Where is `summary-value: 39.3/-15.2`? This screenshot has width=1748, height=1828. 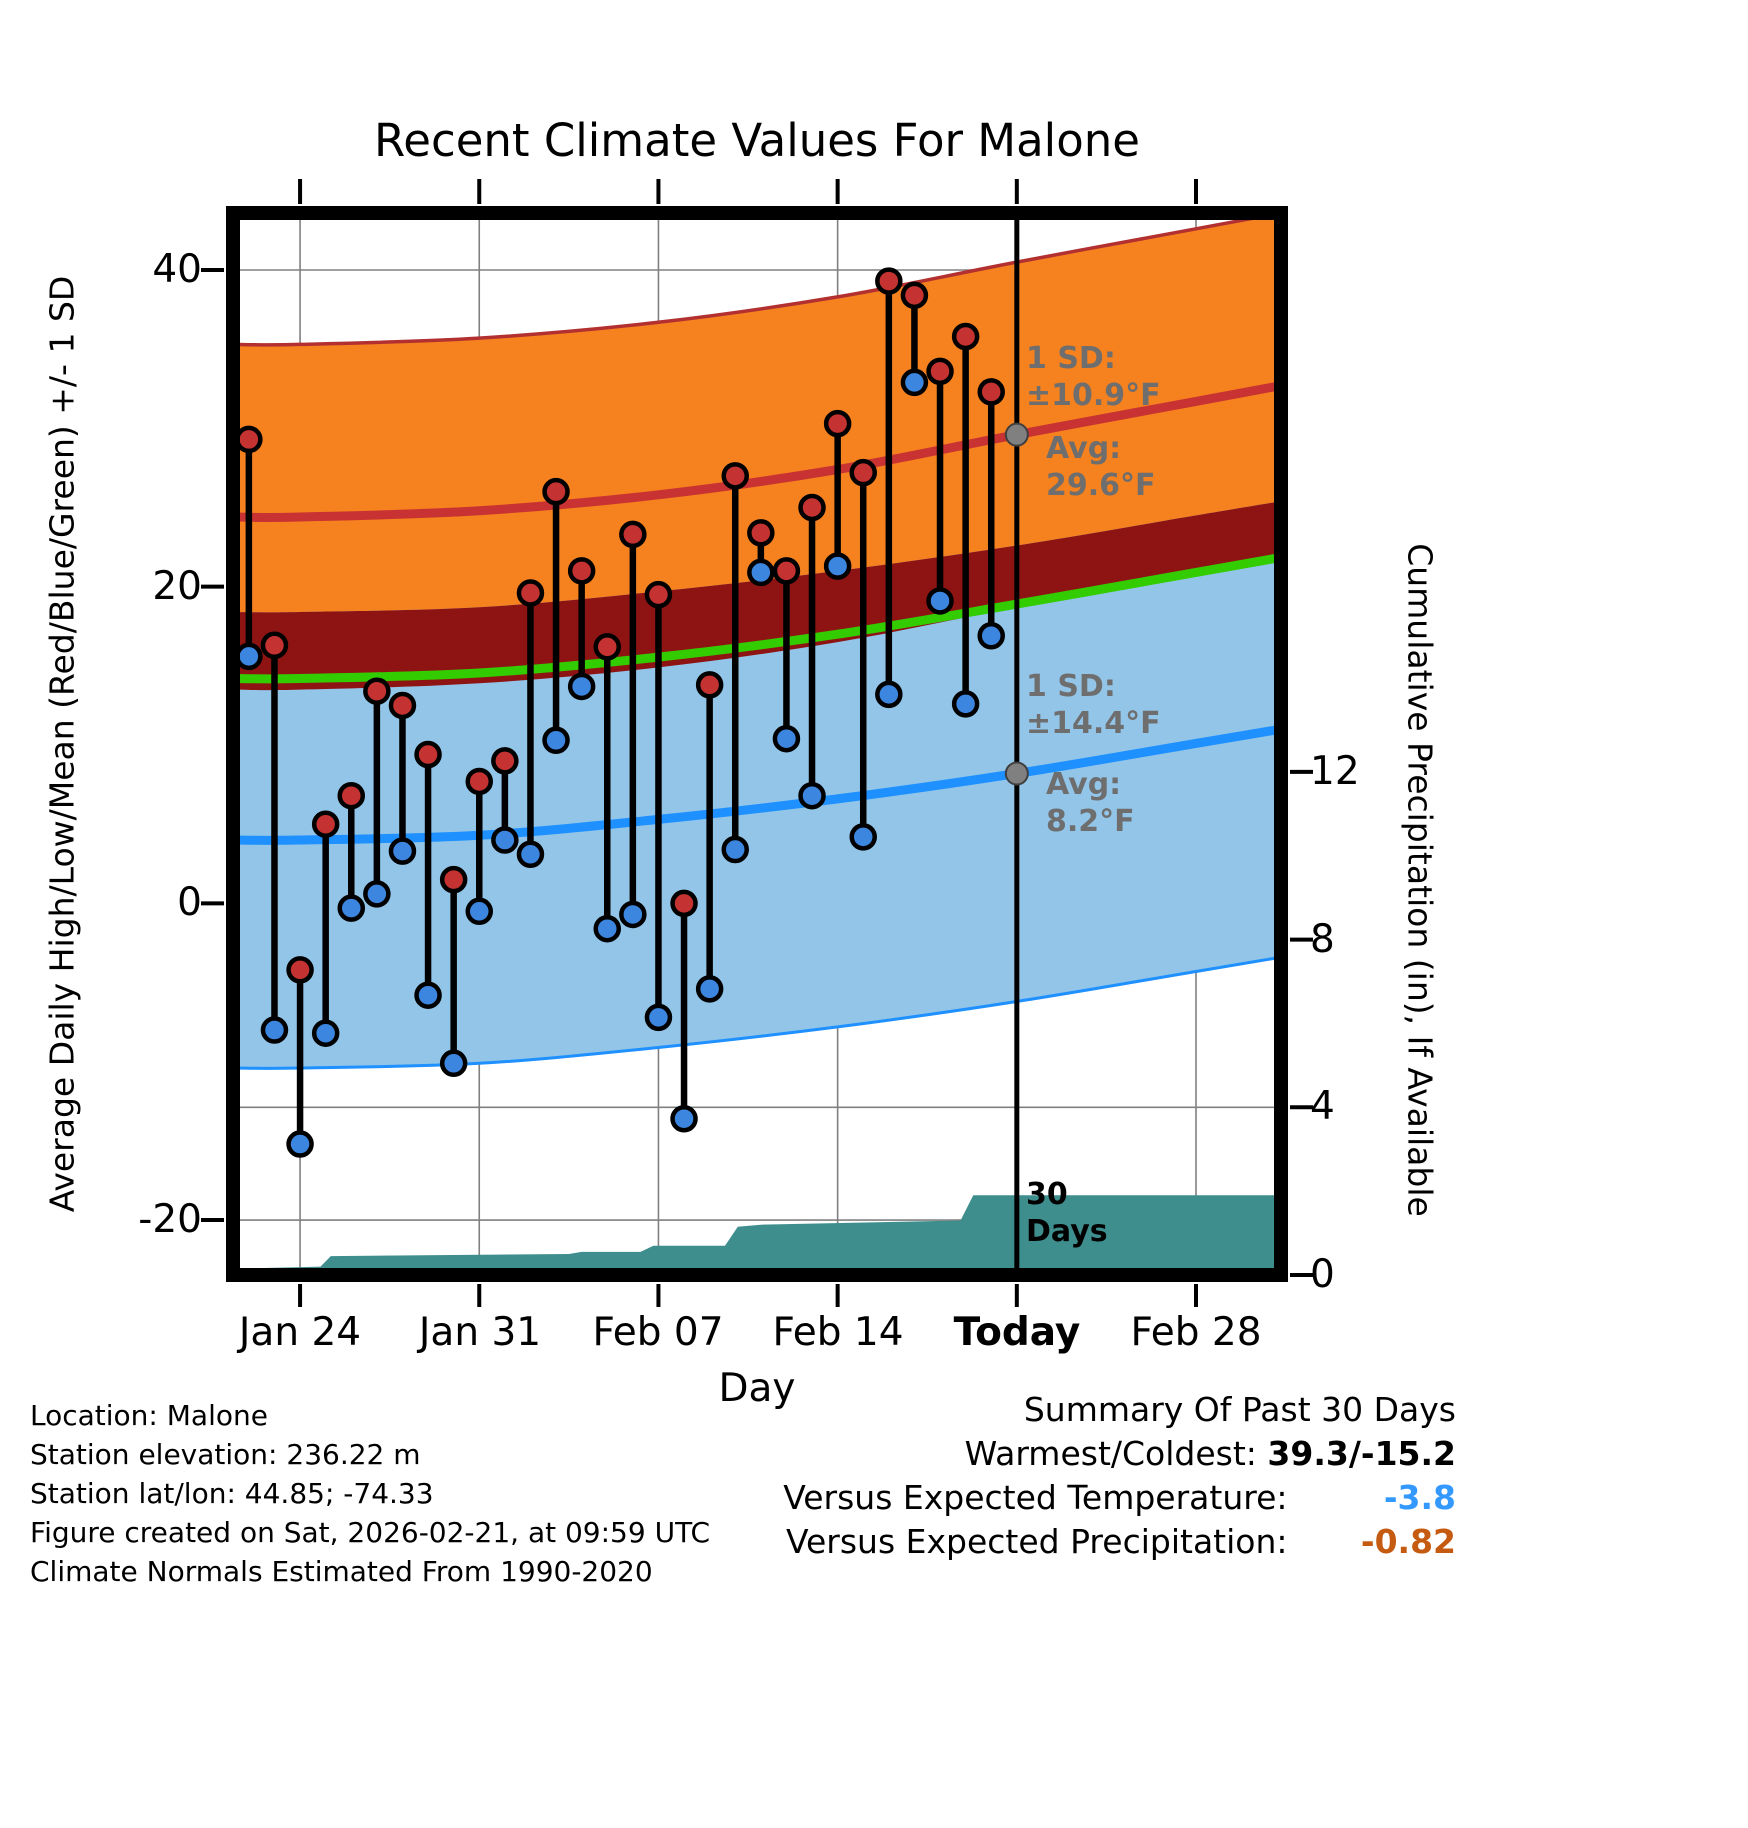
summary-value: 39.3/-15.2 is located at coordinates (1361, 1453).